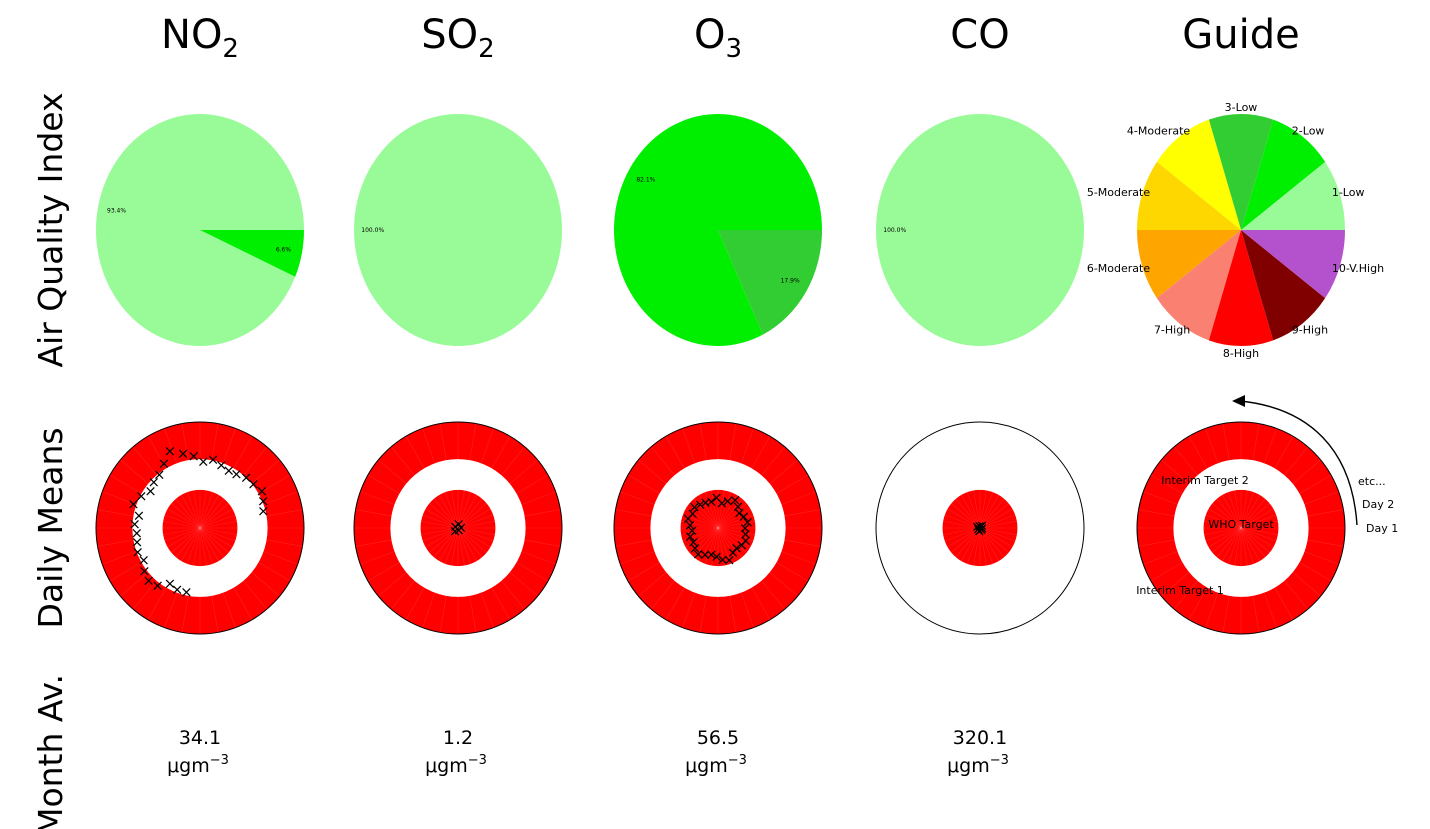 The width and height of the screenshot is (1430, 829). Describe the element at coordinates (1241, 288) in the screenshot. I see `pie-slice-guide-8-high` at that location.